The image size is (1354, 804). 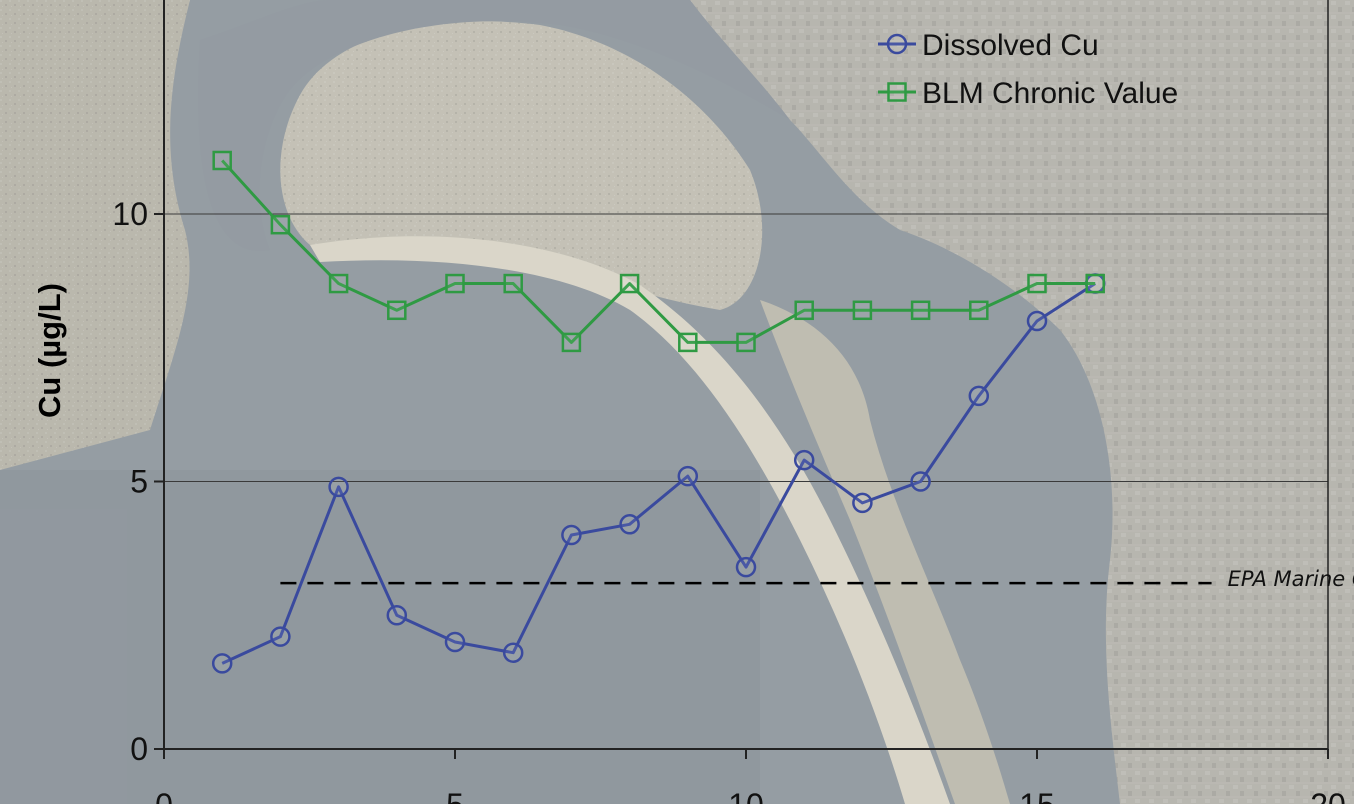 What do you see at coordinates (139, 482) in the screenshot?
I see `y-tick-label-5: 5` at bounding box center [139, 482].